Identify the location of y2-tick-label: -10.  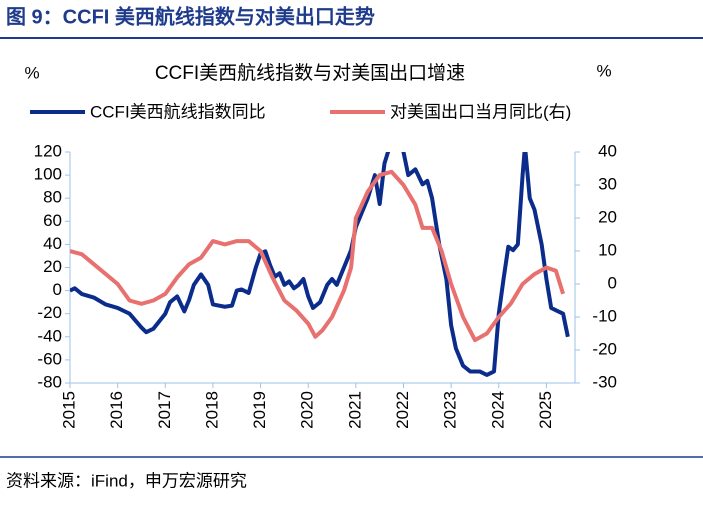
(604, 315).